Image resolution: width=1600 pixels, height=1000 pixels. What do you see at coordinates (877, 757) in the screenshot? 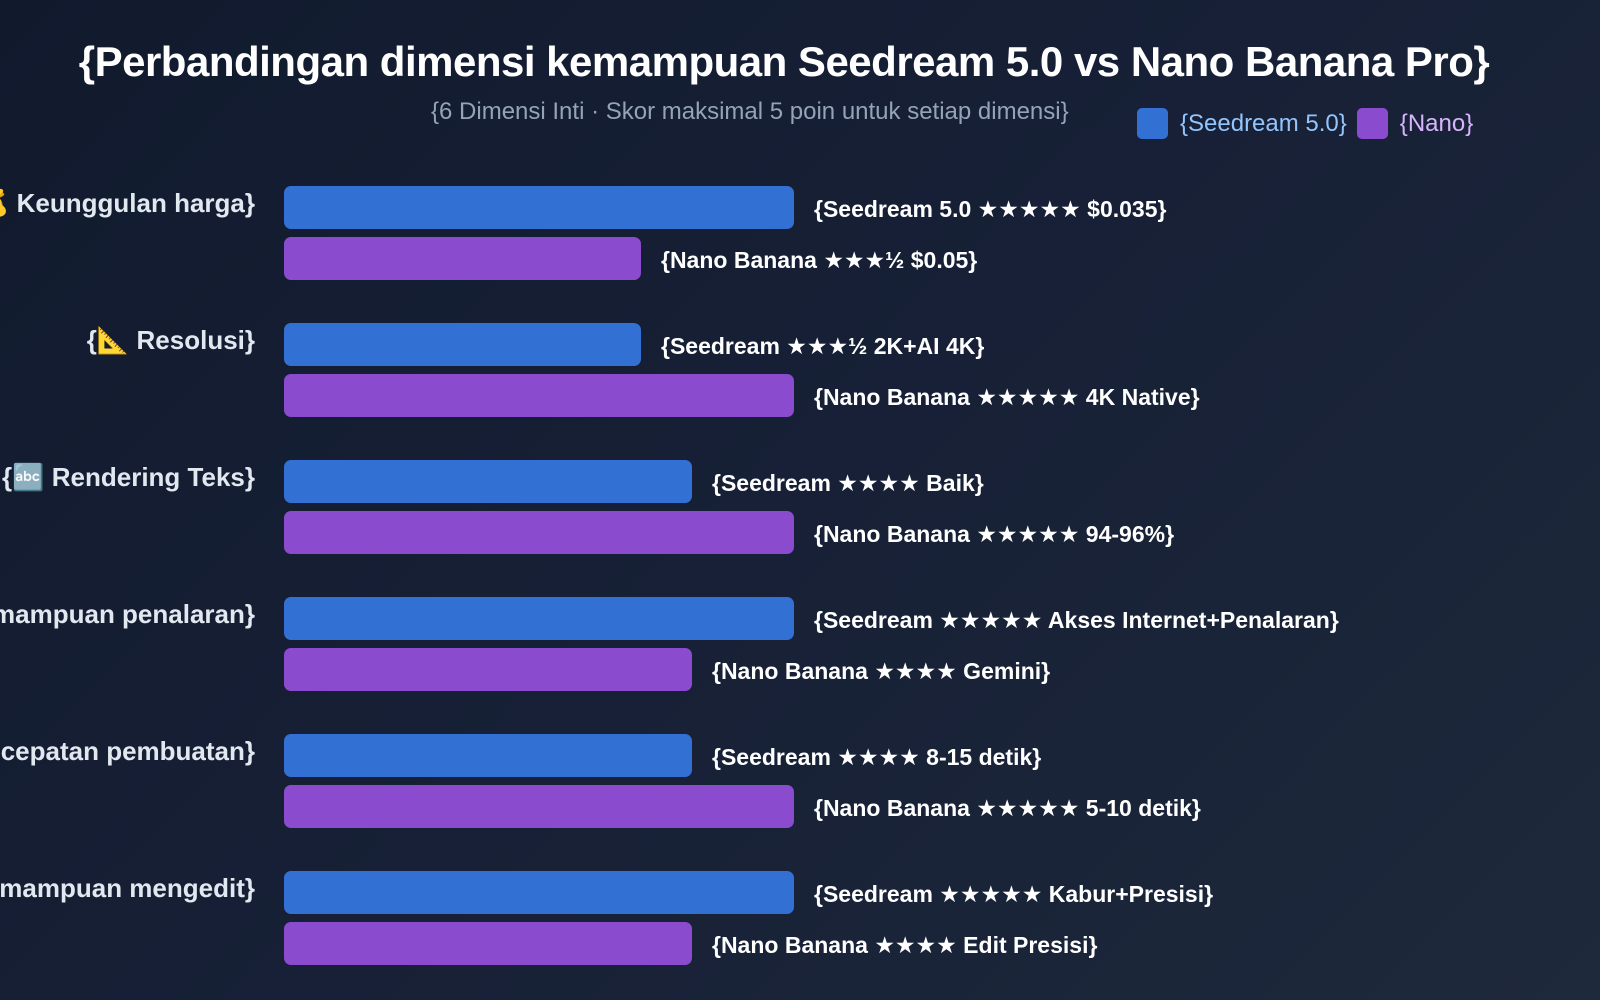
I see `value-label-seedream: {Seedream ★★★★ 8-15 detik}` at bounding box center [877, 757].